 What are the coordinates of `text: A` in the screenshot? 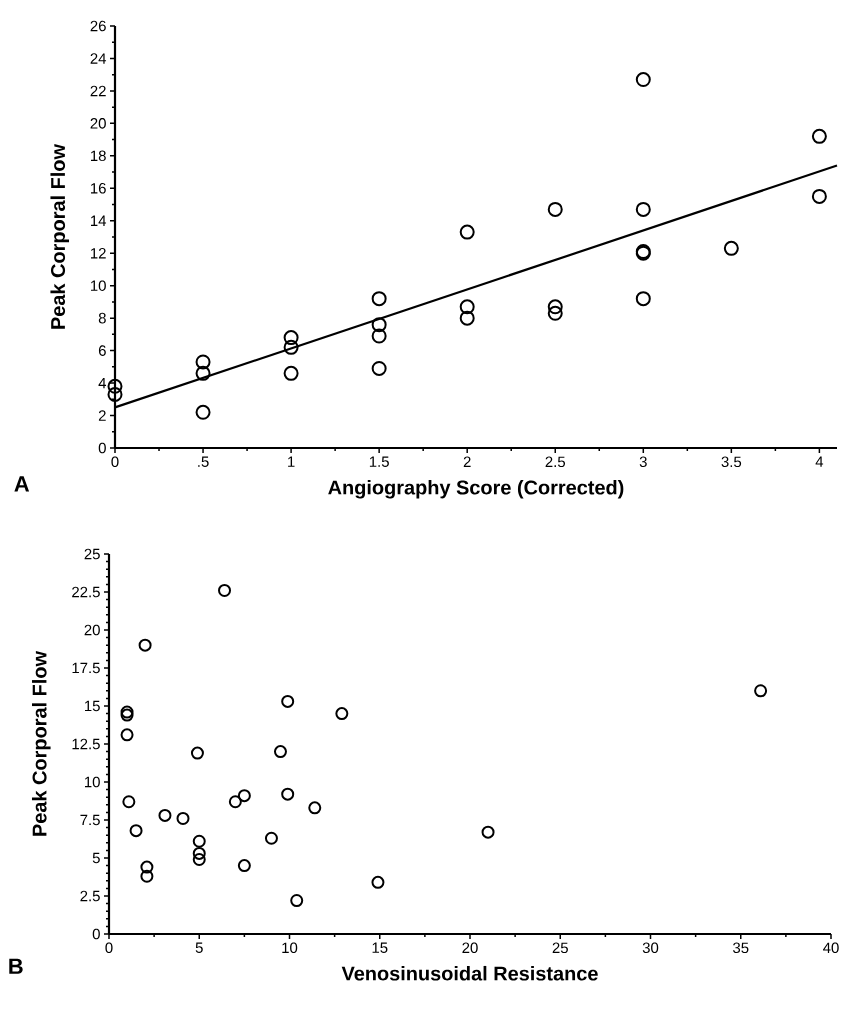 It's located at (22, 484).